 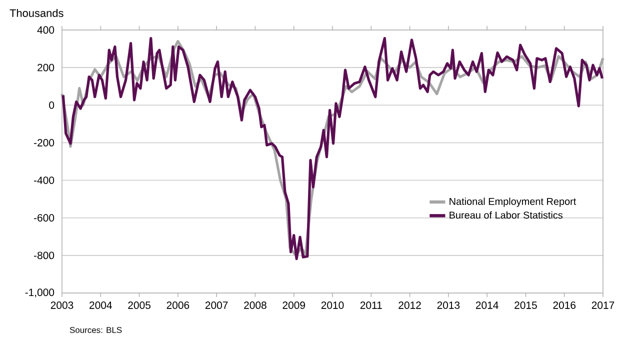 What do you see at coordinates (448, 305) in the screenshot?
I see `x-tick-label: 2013` at bounding box center [448, 305].